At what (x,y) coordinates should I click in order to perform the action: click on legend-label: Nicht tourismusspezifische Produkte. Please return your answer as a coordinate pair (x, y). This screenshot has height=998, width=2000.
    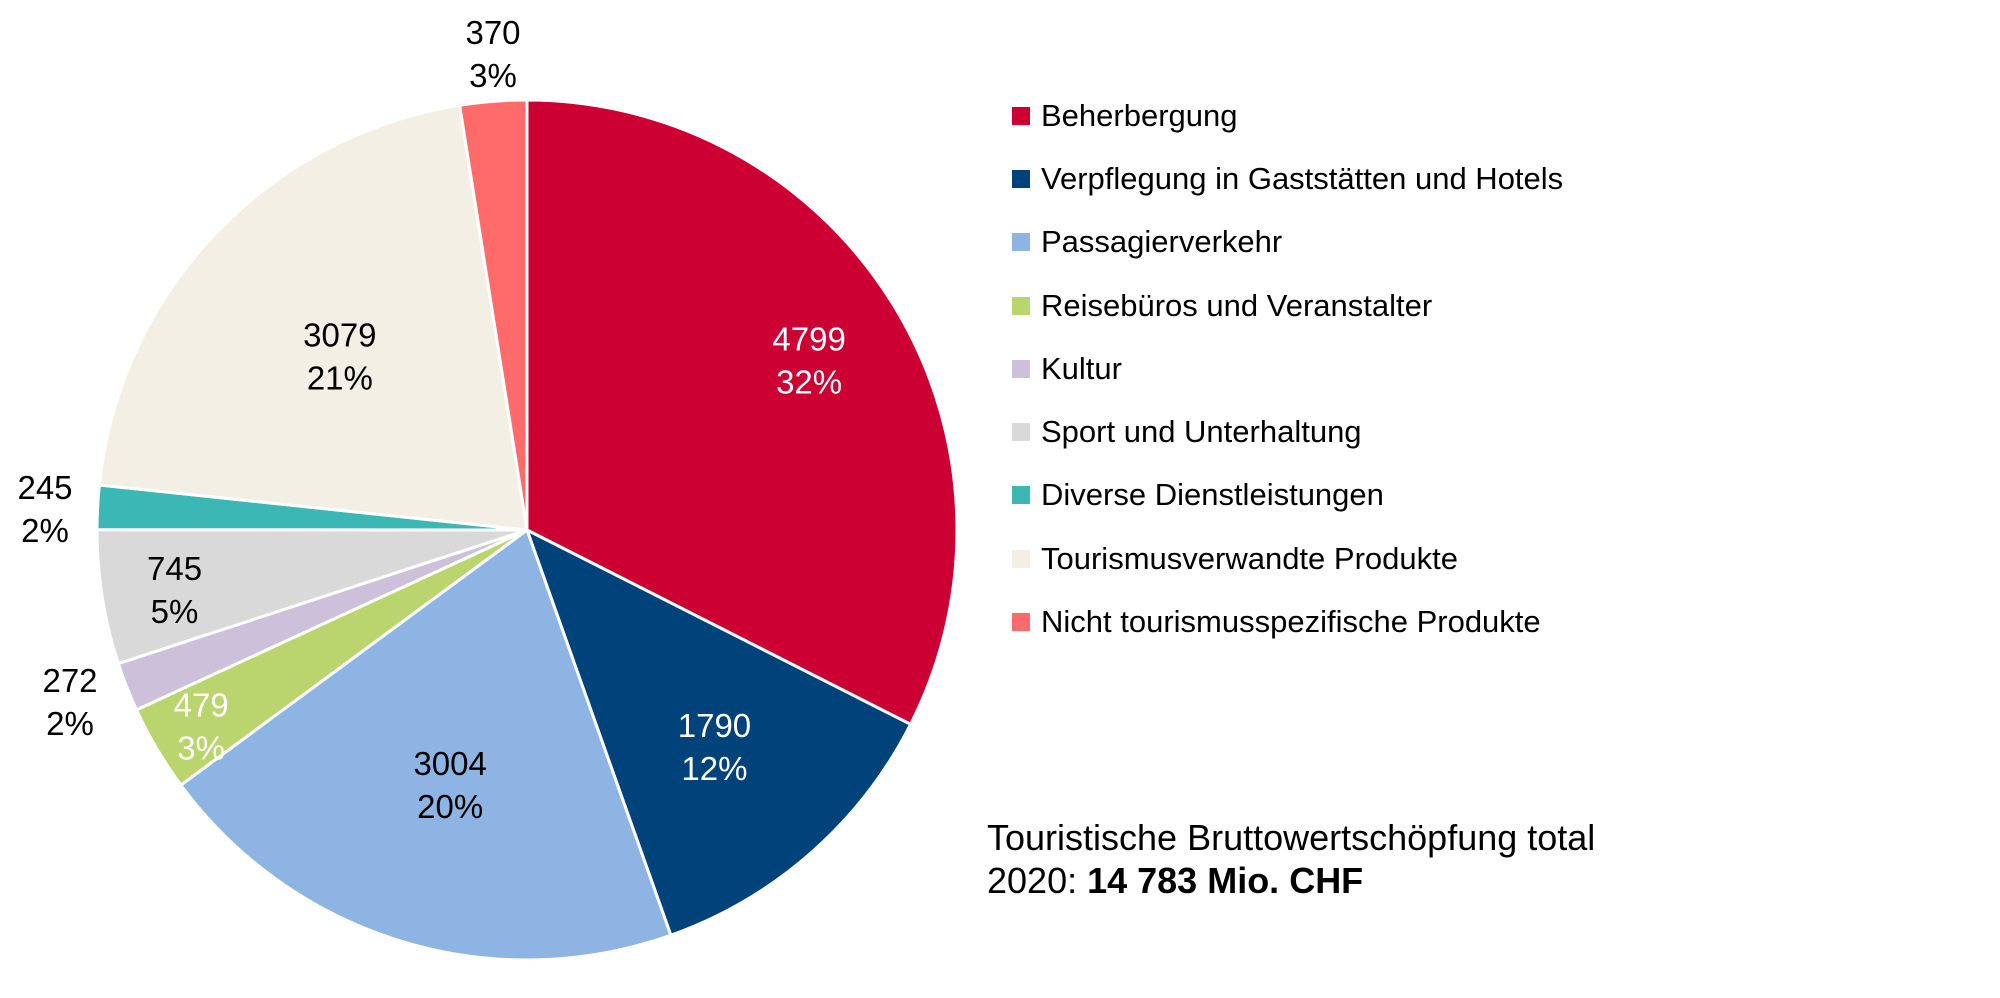
    Looking at the image, I should click on (1291, 622).